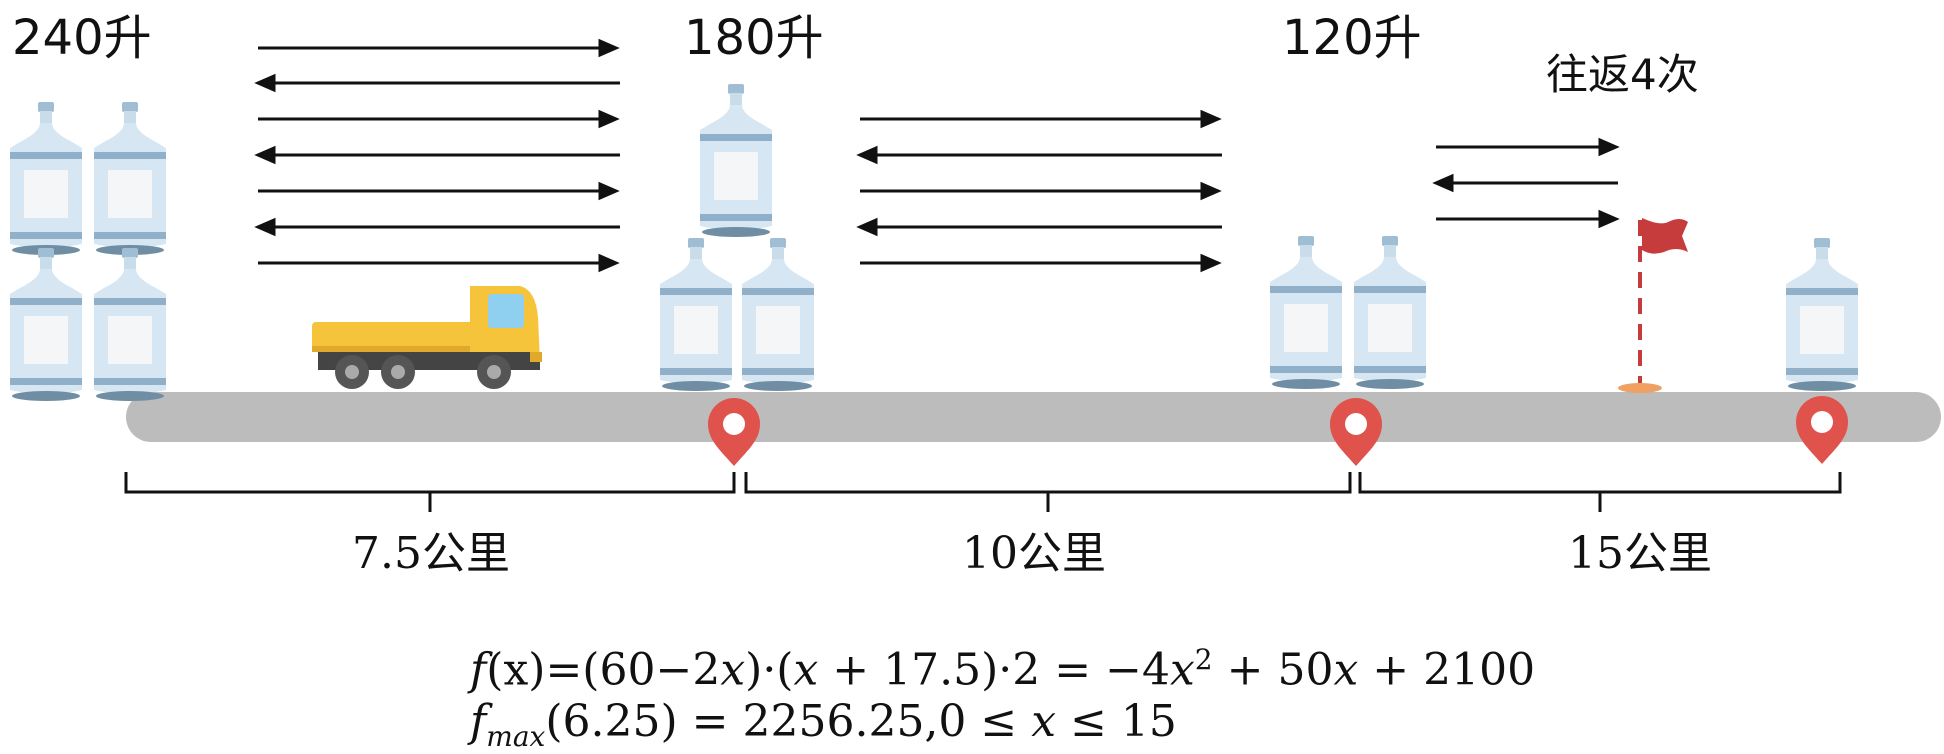  What do you see at coordinates (427, 337) in the screenshot?
I see `truck-icon` at bounding box center [427, 337].